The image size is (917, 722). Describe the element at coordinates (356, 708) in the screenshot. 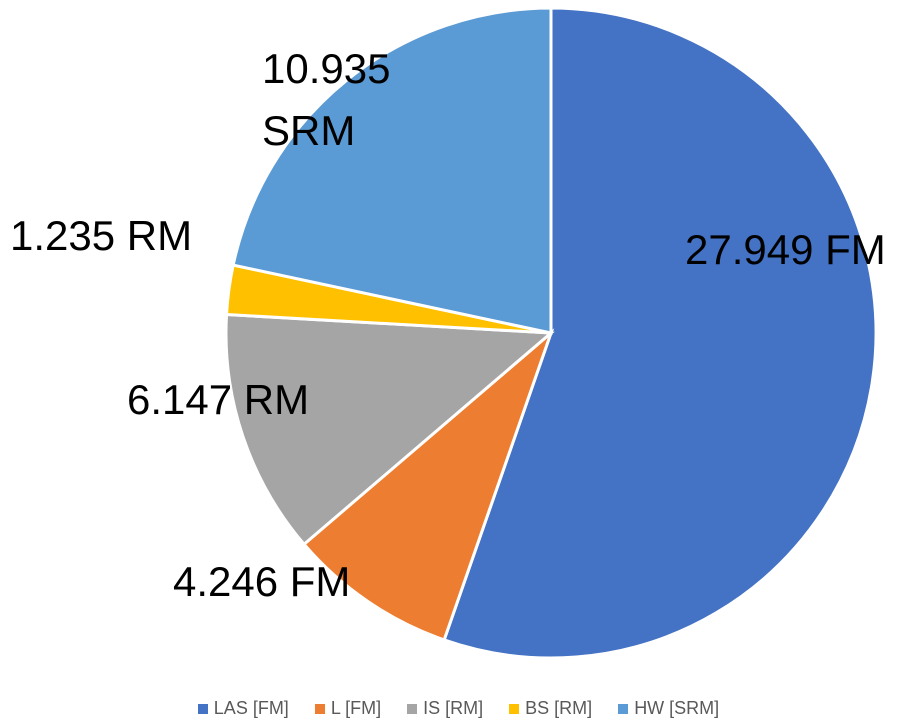

I see `legend-label: L [FM]` at that location.